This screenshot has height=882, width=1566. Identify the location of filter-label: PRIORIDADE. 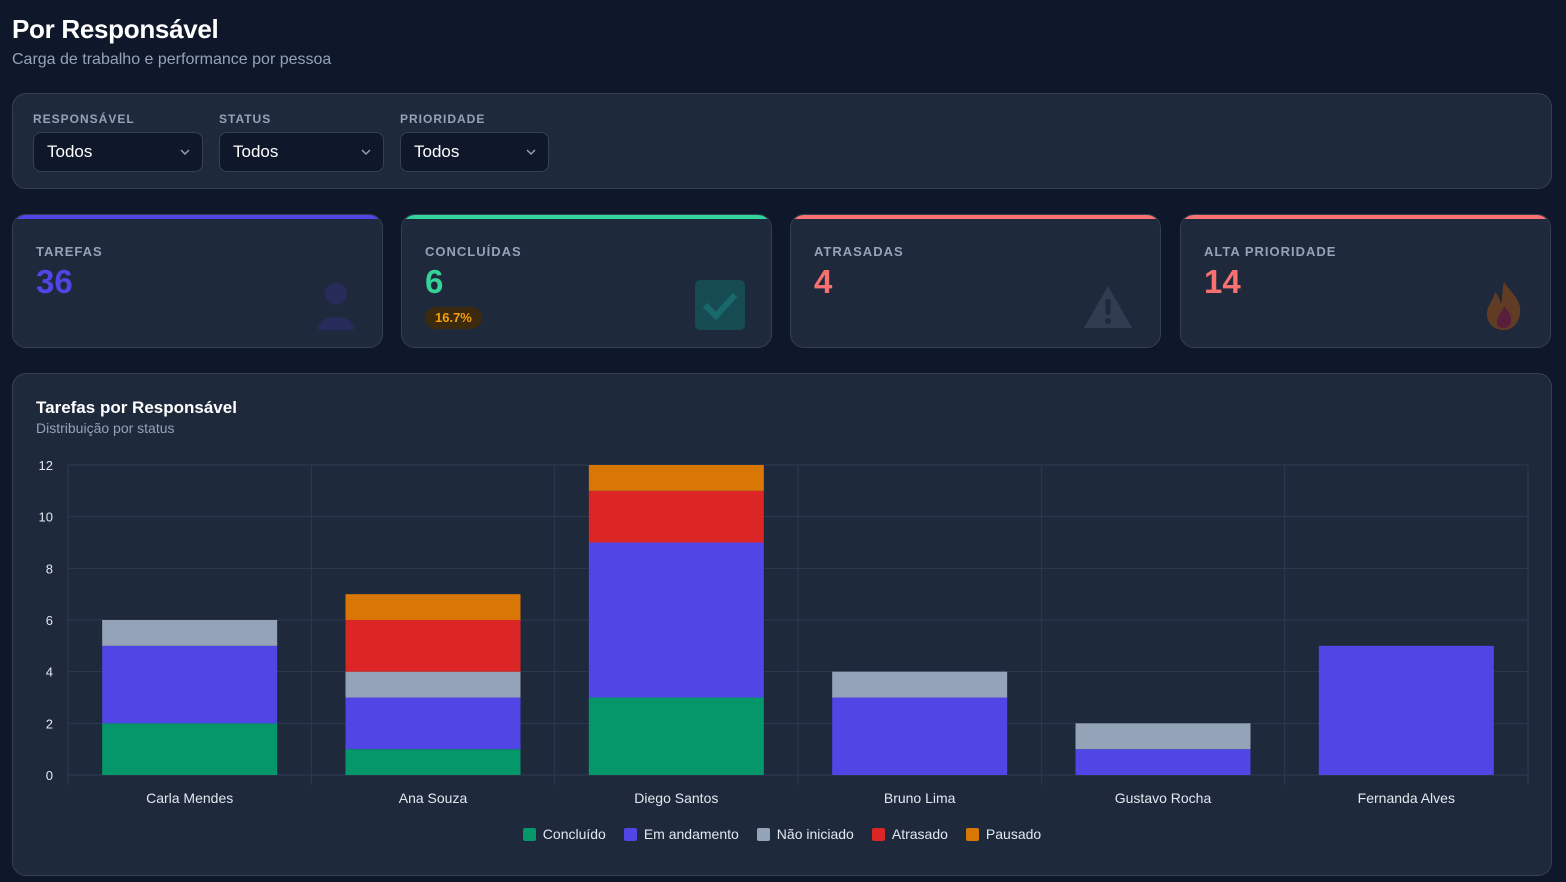
(443, 119).